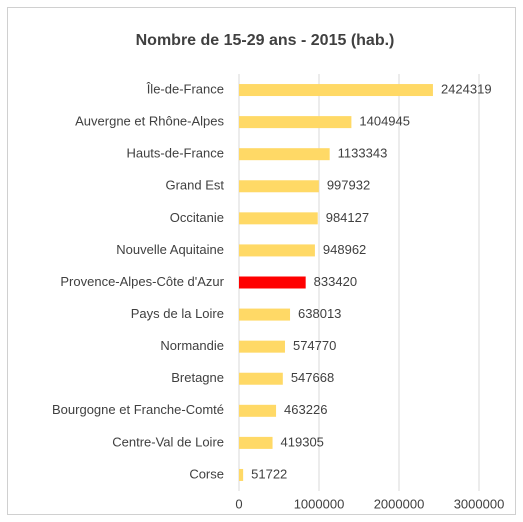  I want to click on y-tick-label: Pays de la Loire, so click(177, 313).